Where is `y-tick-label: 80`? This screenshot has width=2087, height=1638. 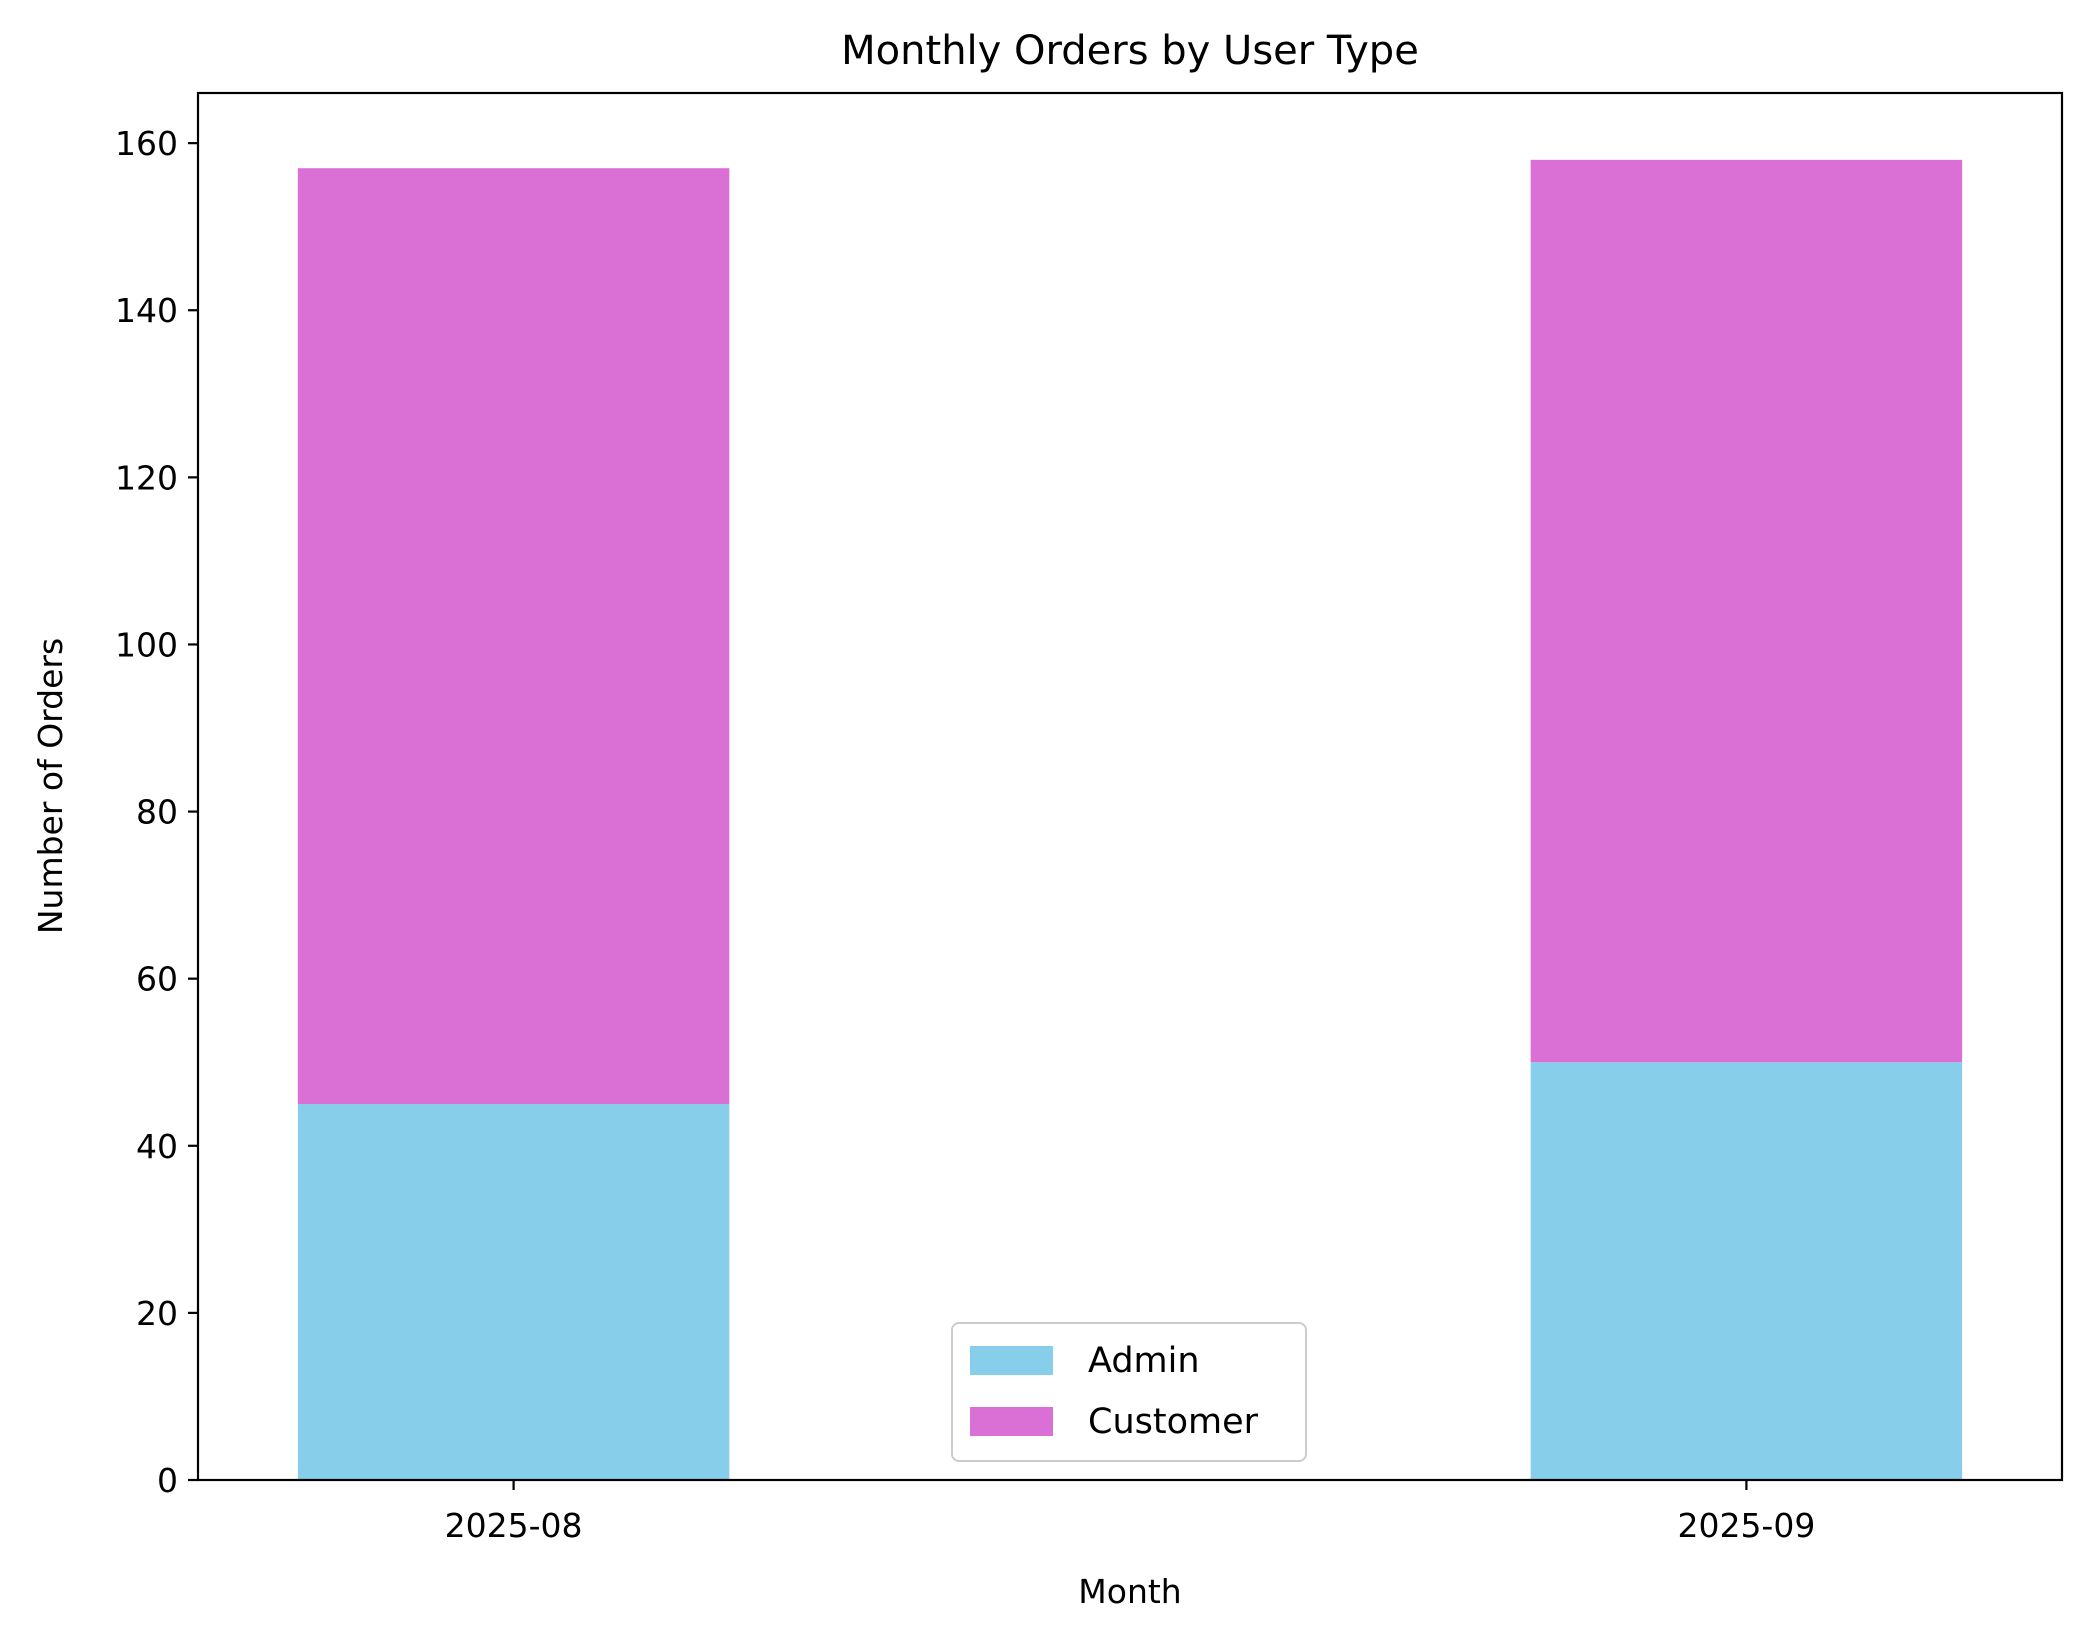
y-tick-label: 80 is located at coordinates (157, 812).